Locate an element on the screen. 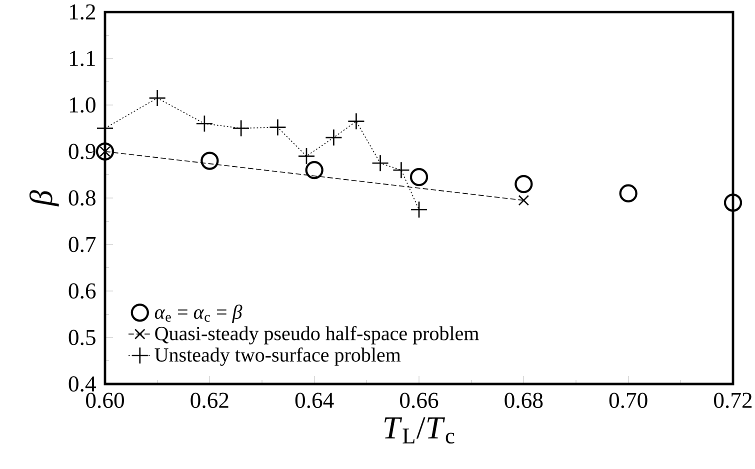 This screenshot has width=755, height=469. x-tick-label: 0.70 is located at coordinates (628, 400).